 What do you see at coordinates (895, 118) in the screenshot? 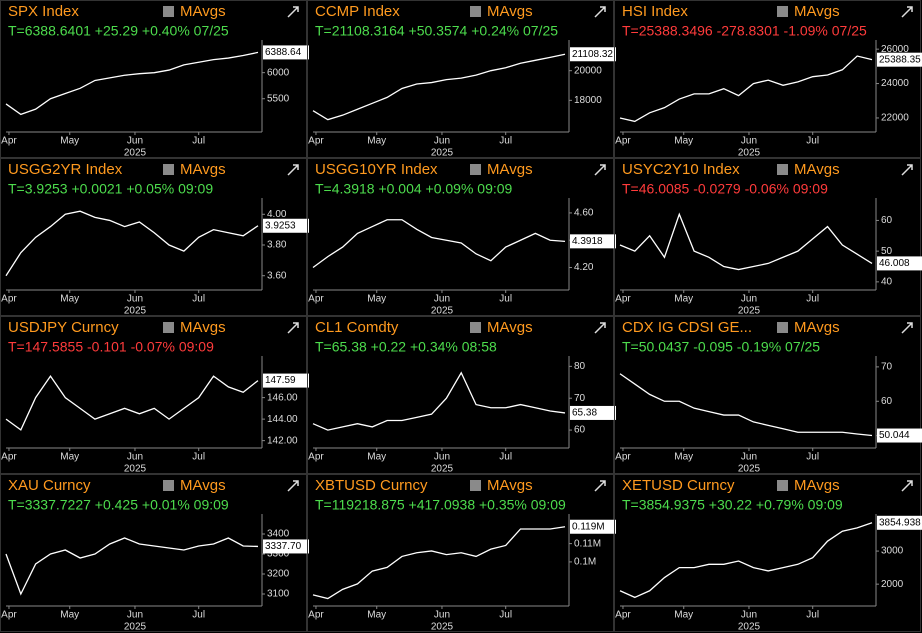
I see `y-tick-label: 22000` at bounding box center [895, 118].